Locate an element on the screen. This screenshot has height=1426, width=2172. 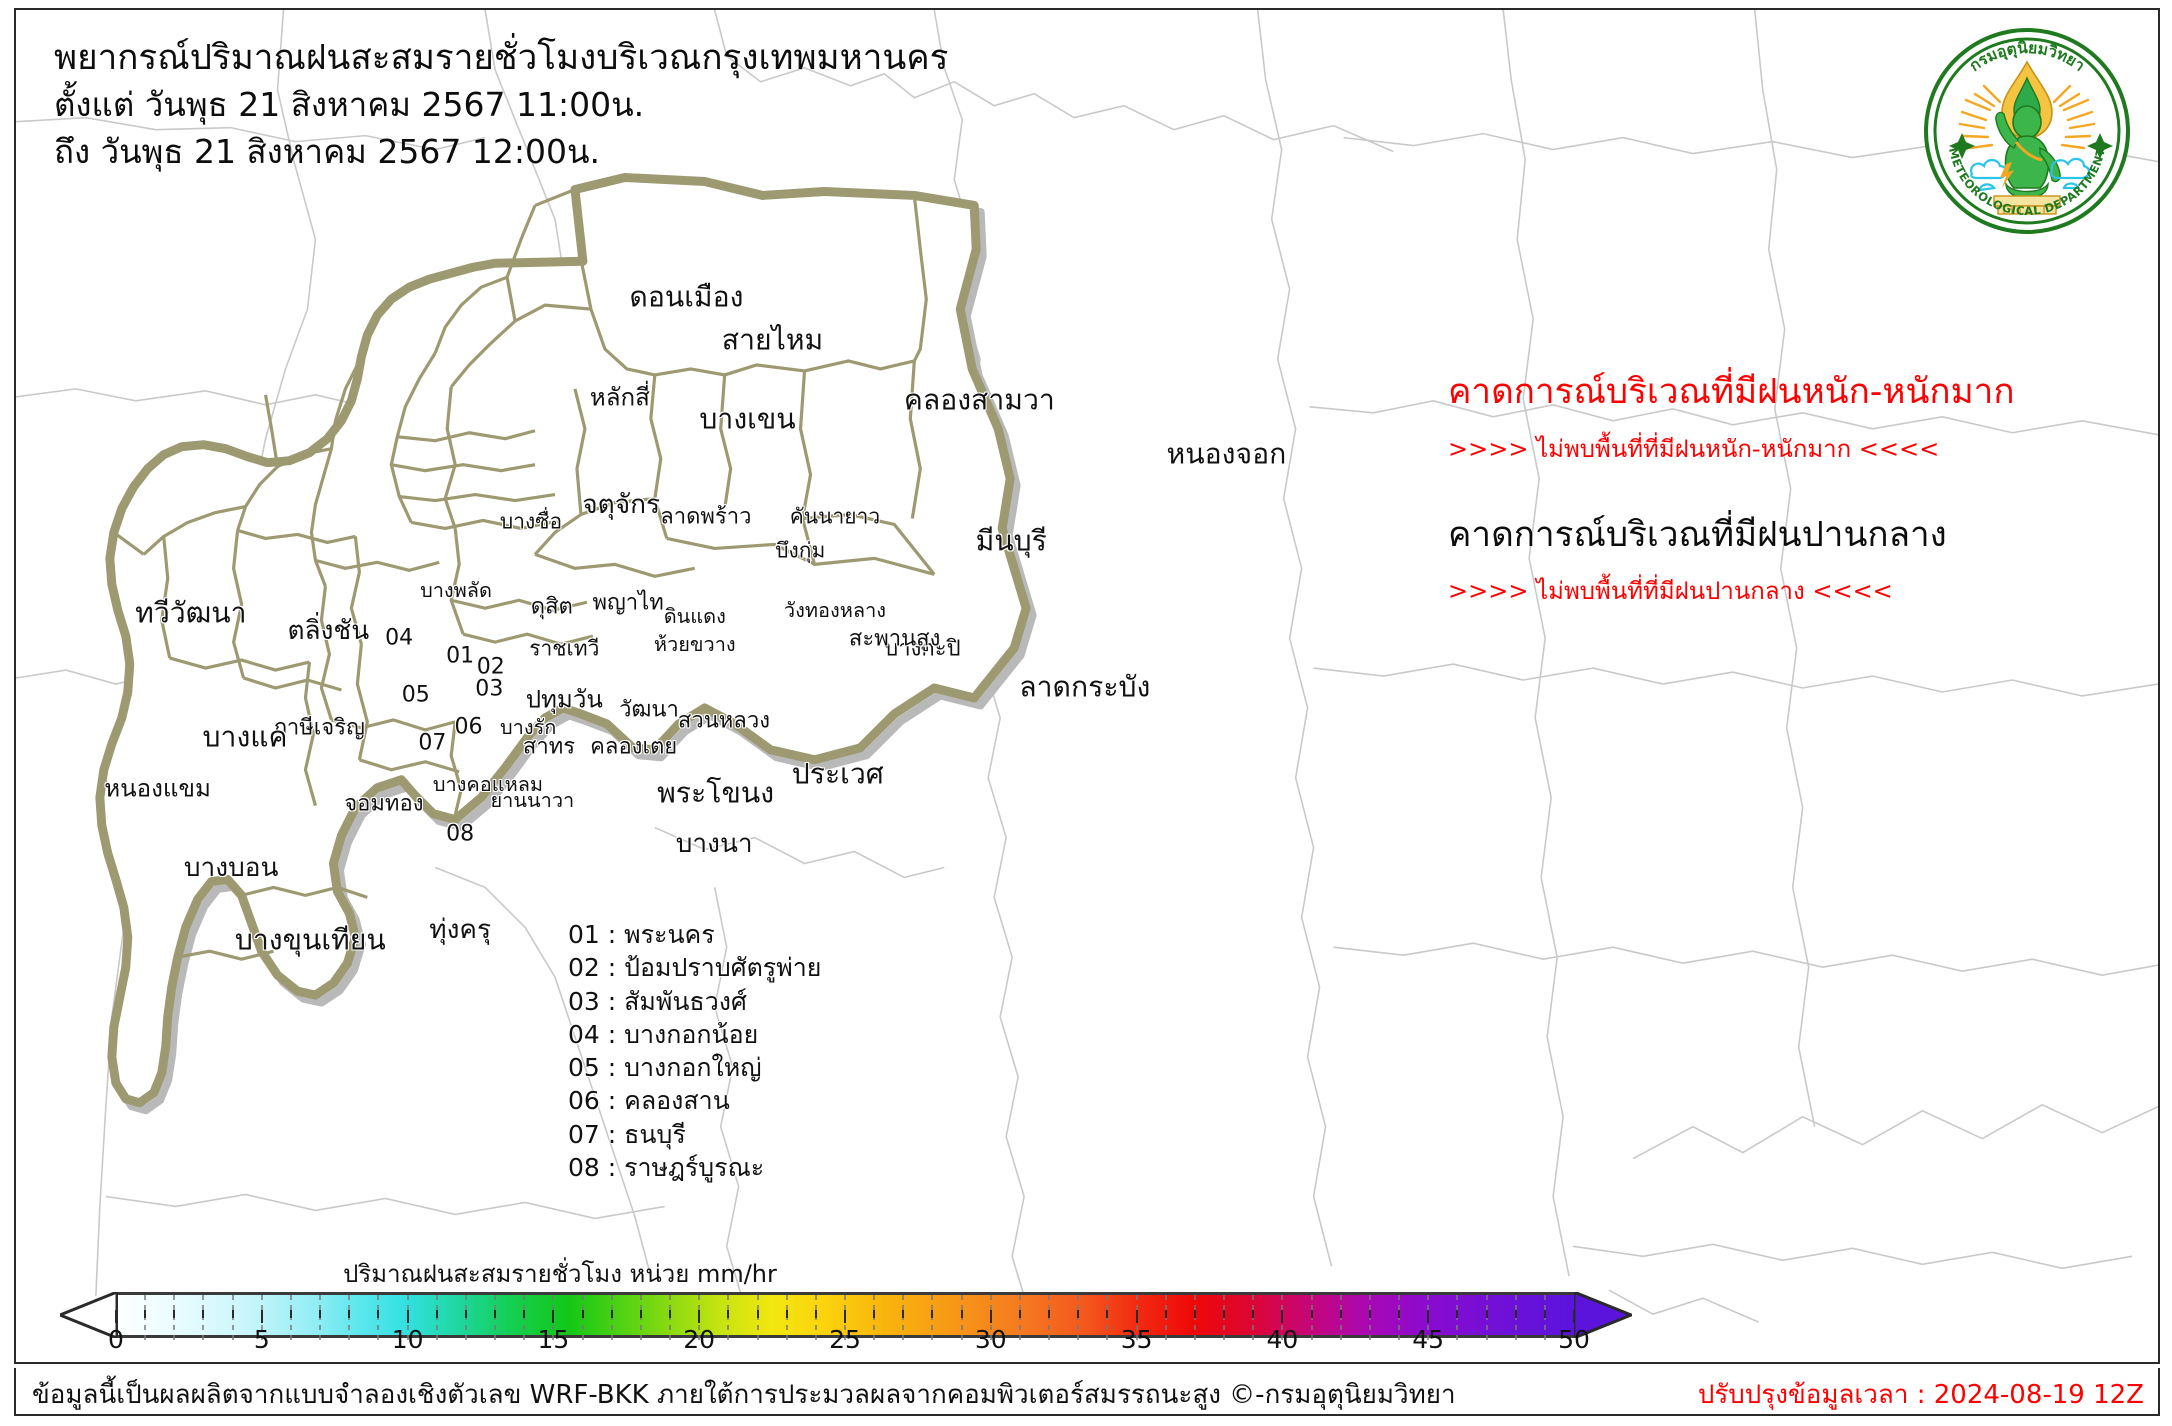
district-label: ตลิ่งชัน is located at coordinates (328, 630).